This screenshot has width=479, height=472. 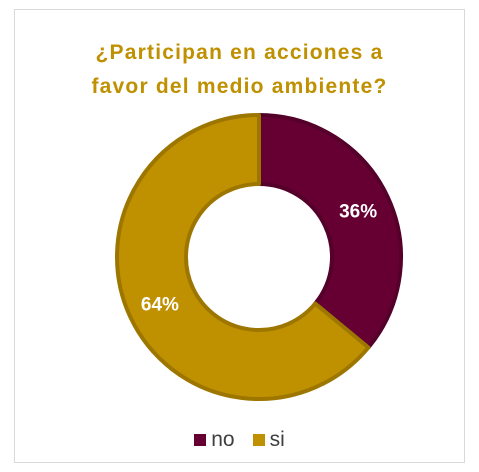 I want to click on legend-label-si: si, so click(x=277, y=439).